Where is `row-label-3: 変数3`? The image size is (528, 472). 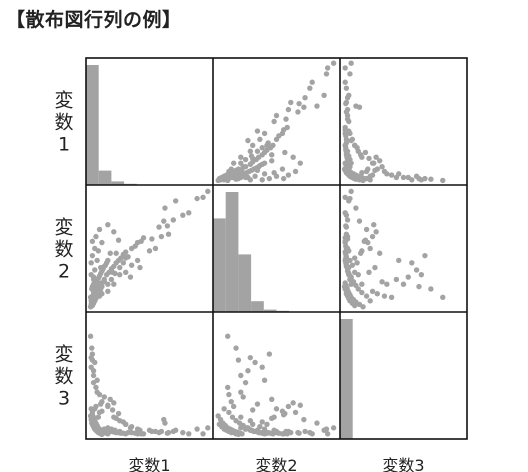 row-label-3: 変数3 is located at coordinates (63, 377).